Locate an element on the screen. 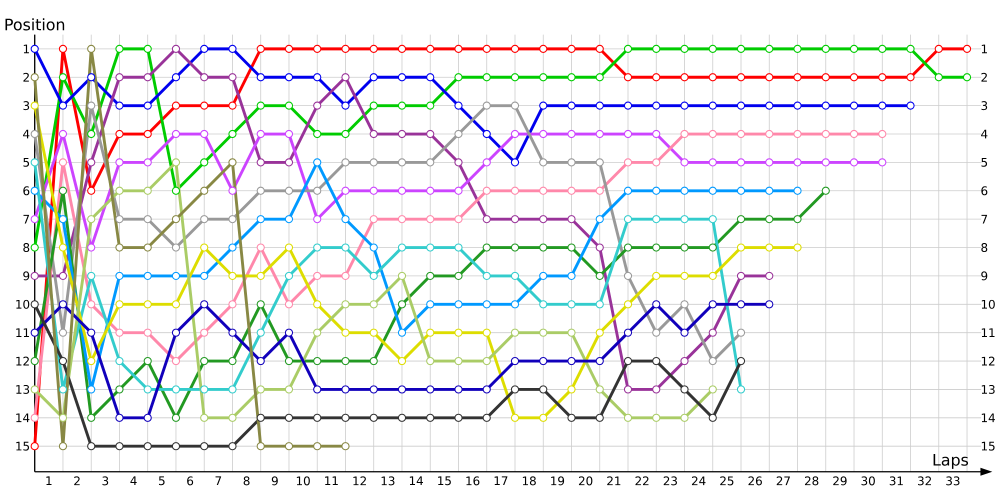 The image size is (1000, 496). x-tick-label: 9 is located at coordinates (275, 481).